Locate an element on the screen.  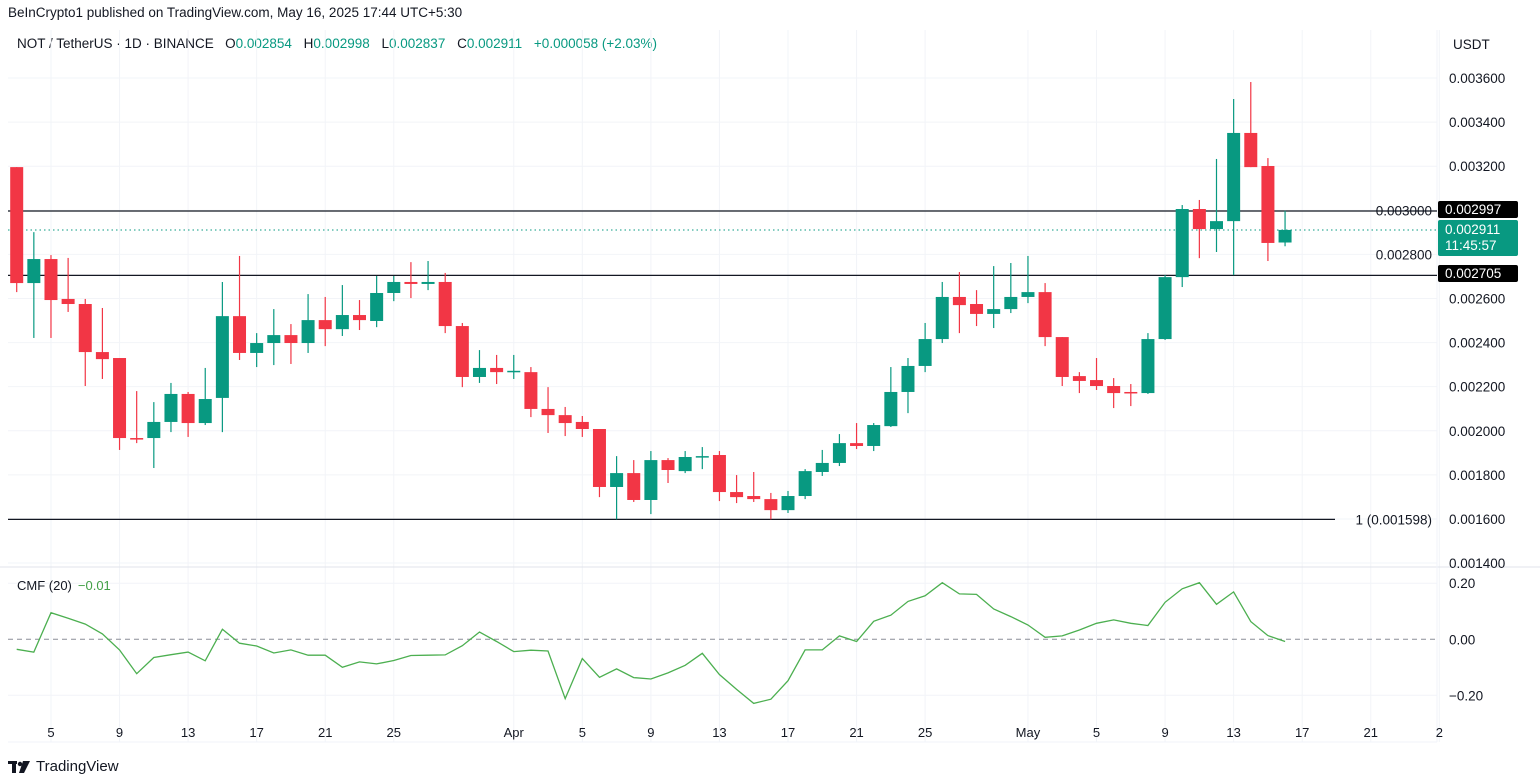
cmf-line is located at coordinates (651, 643).